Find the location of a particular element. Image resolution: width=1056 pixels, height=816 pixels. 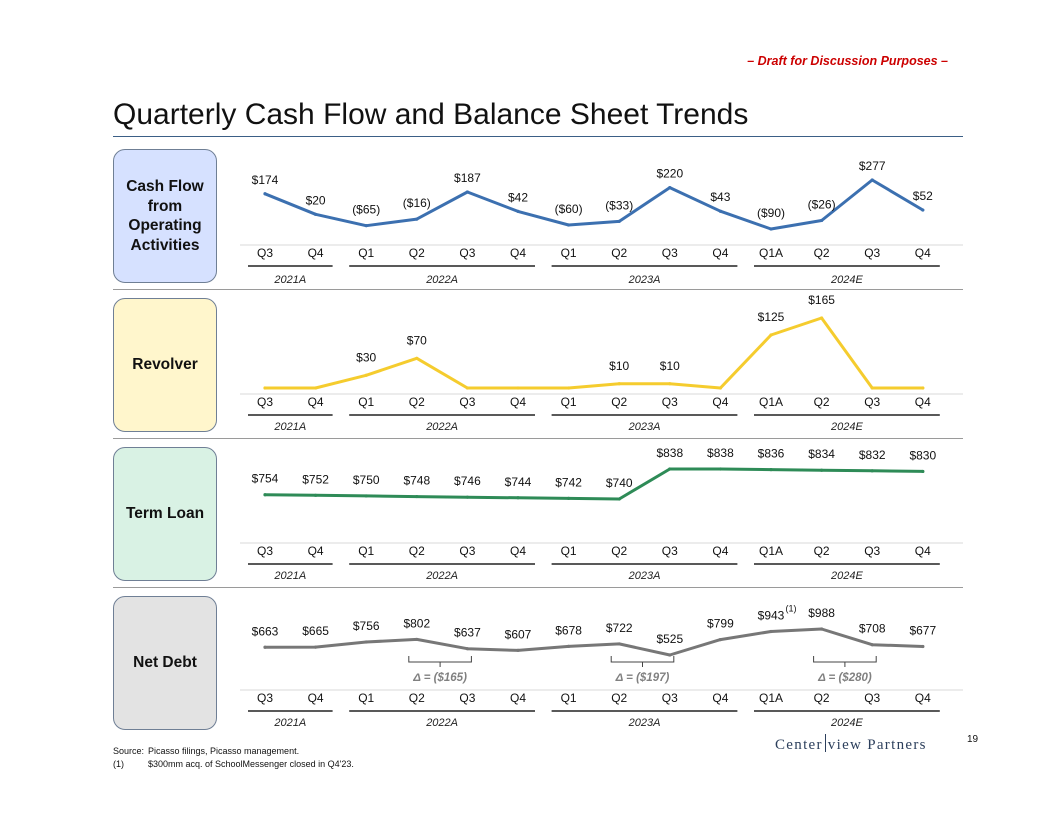

data-label: $988 is located at coordinates (821, 613).